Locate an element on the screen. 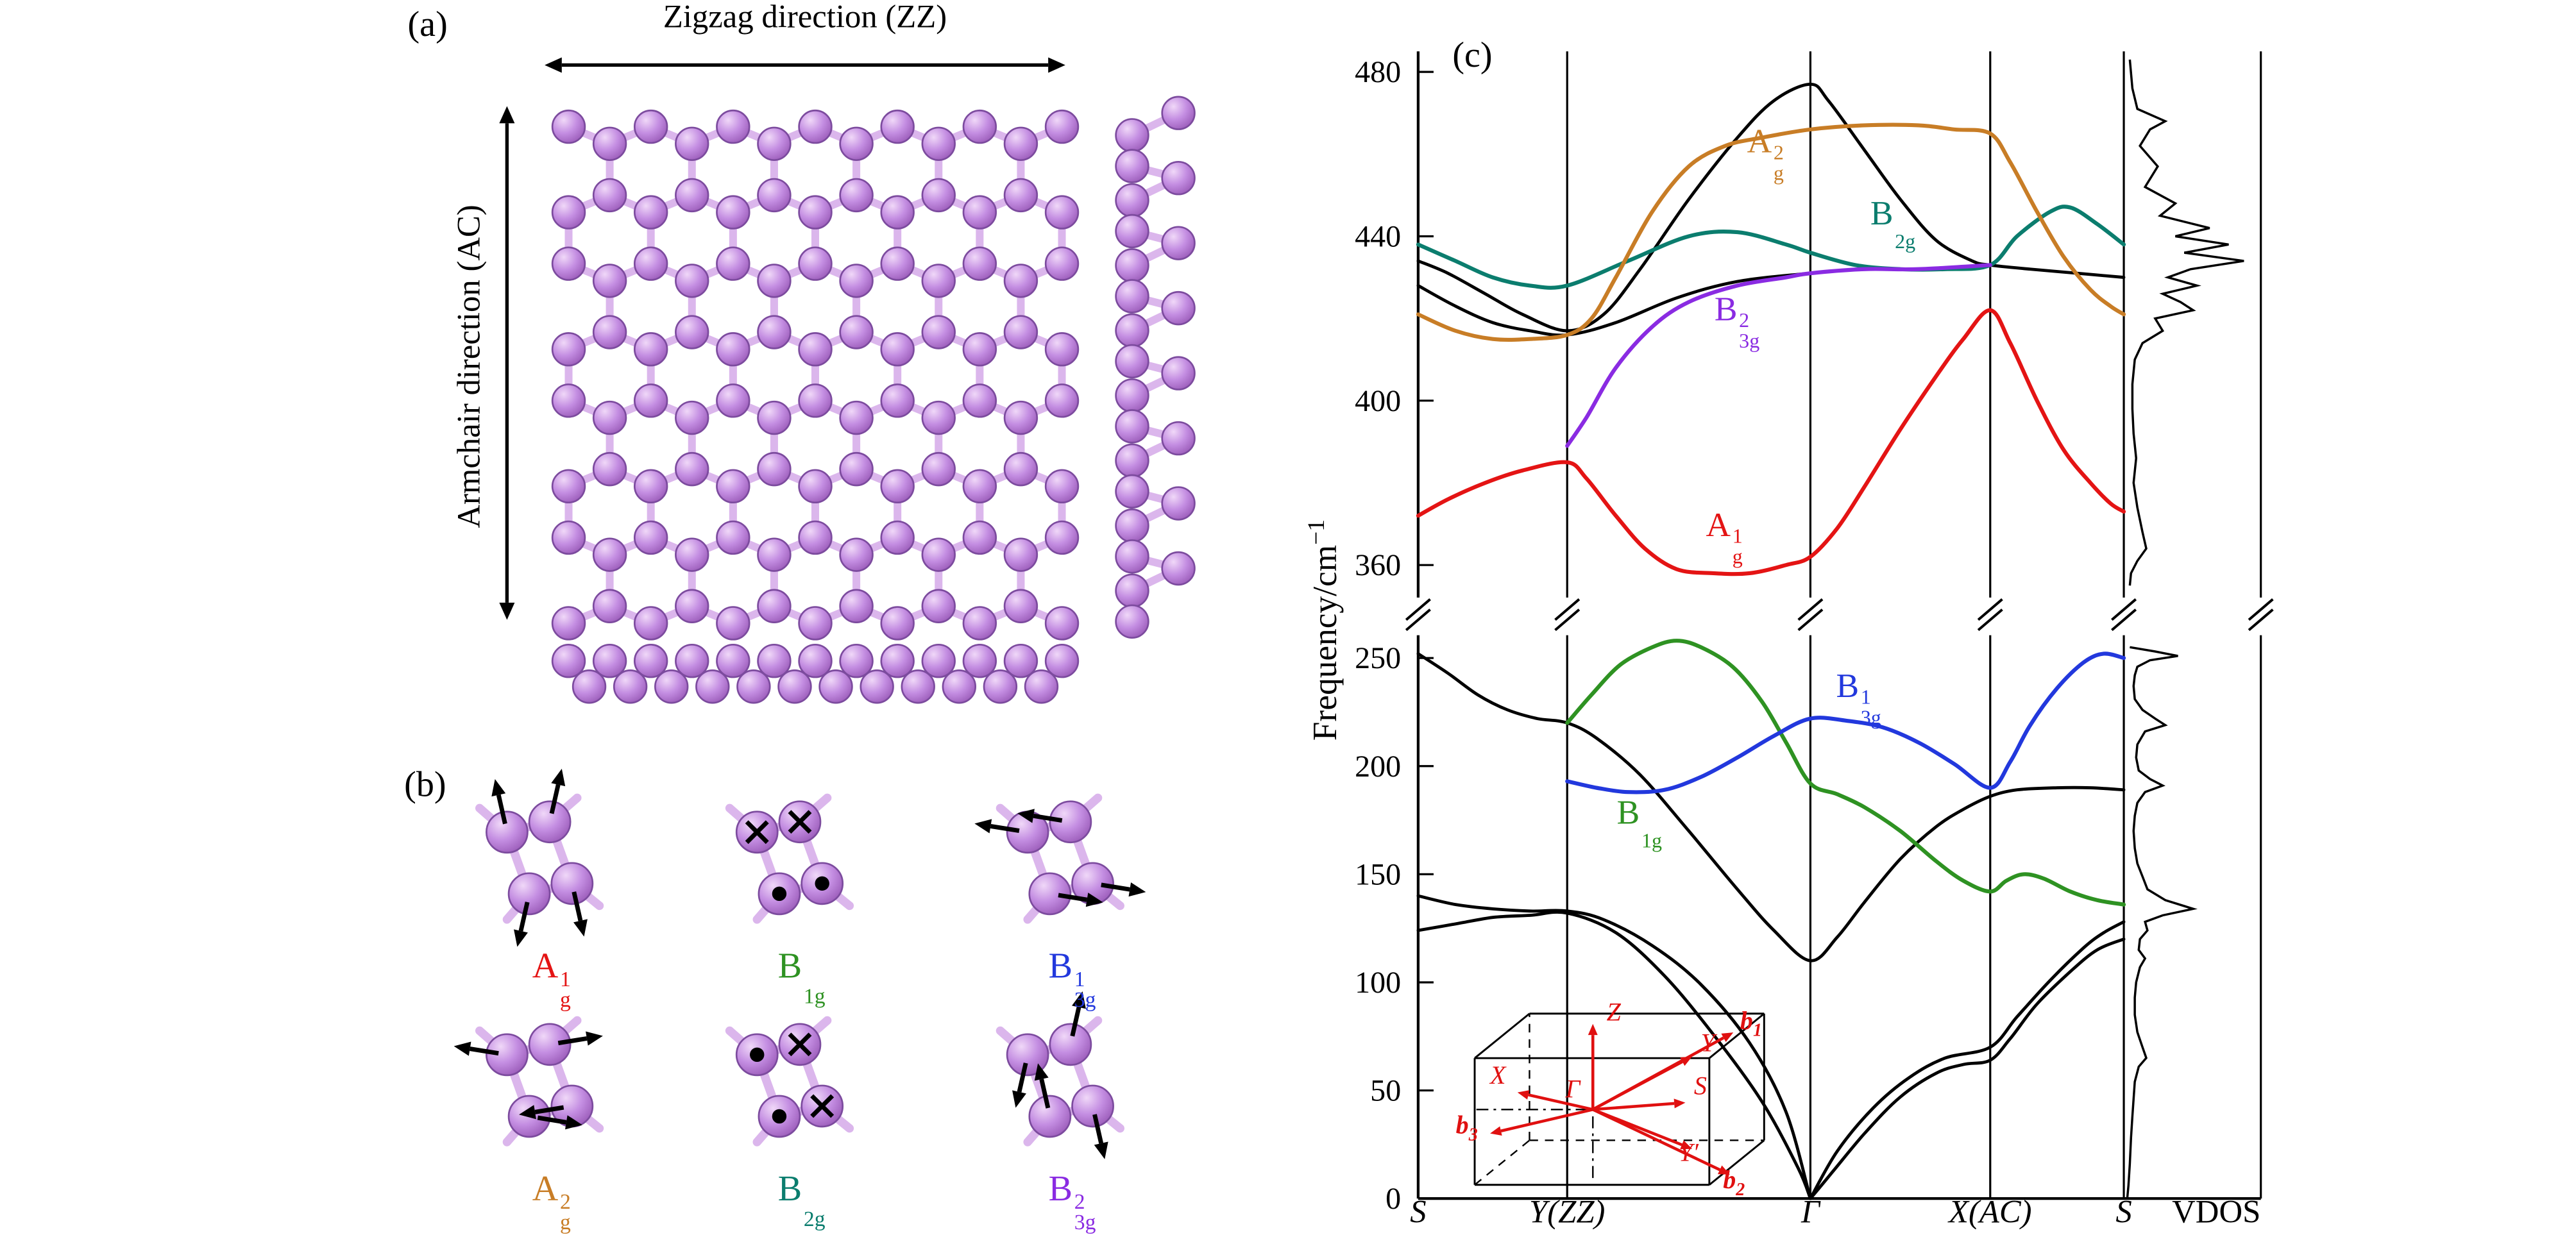 This screenshot has width=2576, height=1235. series-B3g1 is located at coordinates (1845, 722).